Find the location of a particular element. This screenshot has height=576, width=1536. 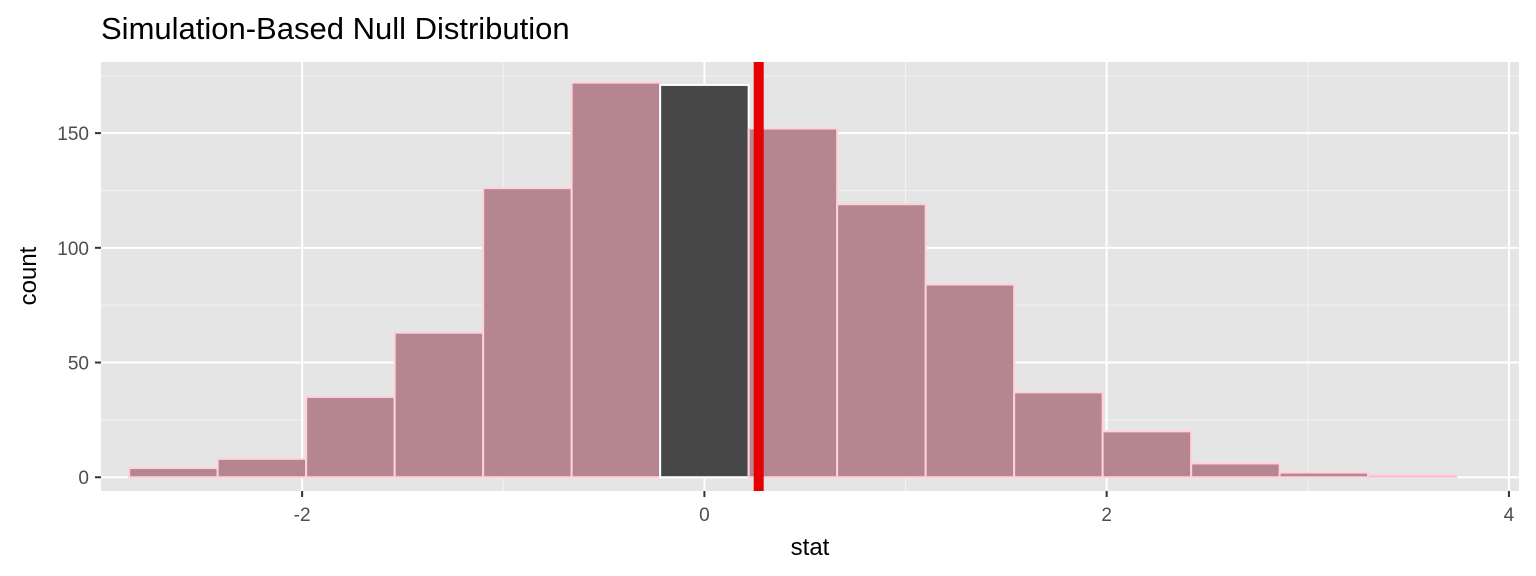

x-tick-label: -2 is located at coordinates (302, 515).